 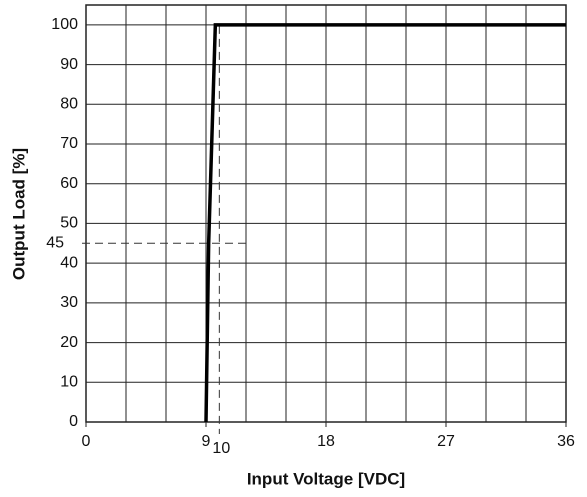 What do you see at coordinates (326, 478) in the screenshot?
I see `x-axis-title: Input Voltage [VDC]` at bounding box center [326, 478].